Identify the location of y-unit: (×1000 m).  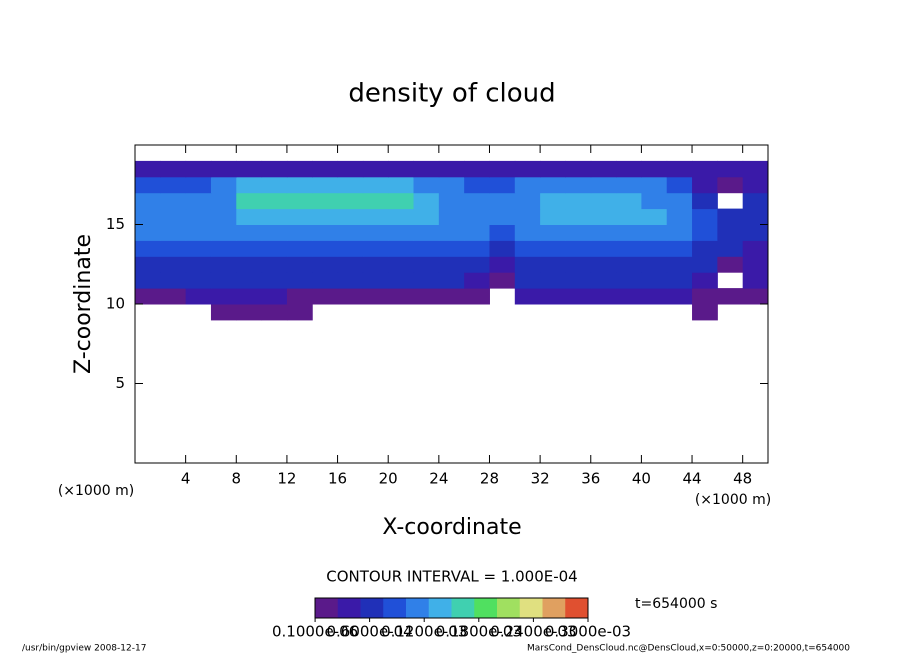
(96, 491).